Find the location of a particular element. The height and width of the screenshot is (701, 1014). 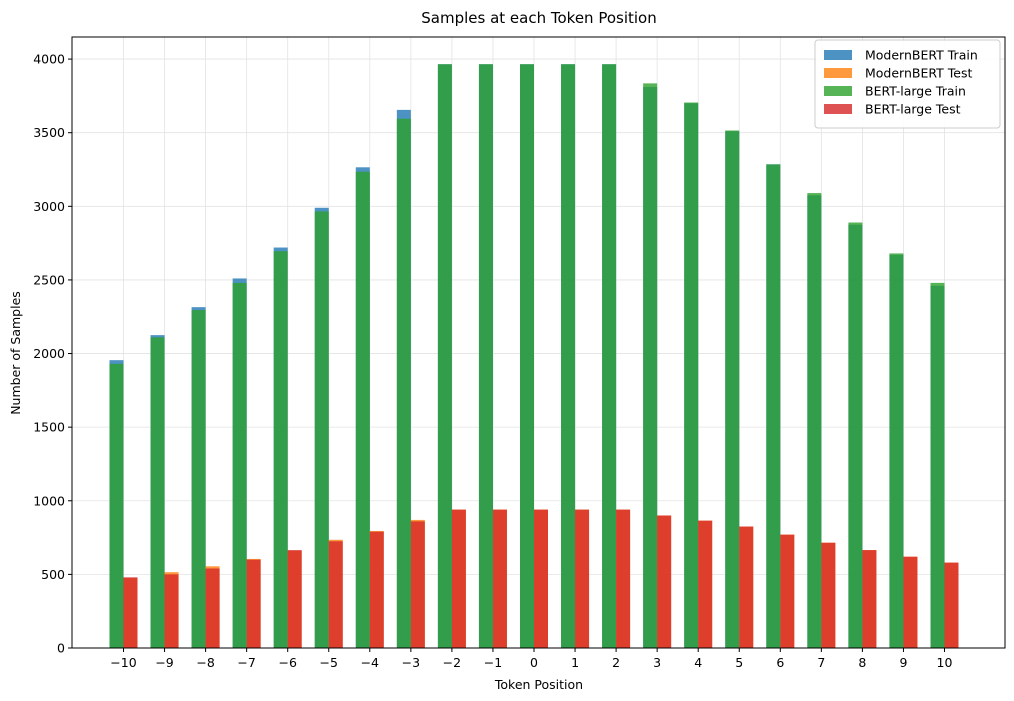

x-tick-label: 8 is located at coordinates (862, 662).